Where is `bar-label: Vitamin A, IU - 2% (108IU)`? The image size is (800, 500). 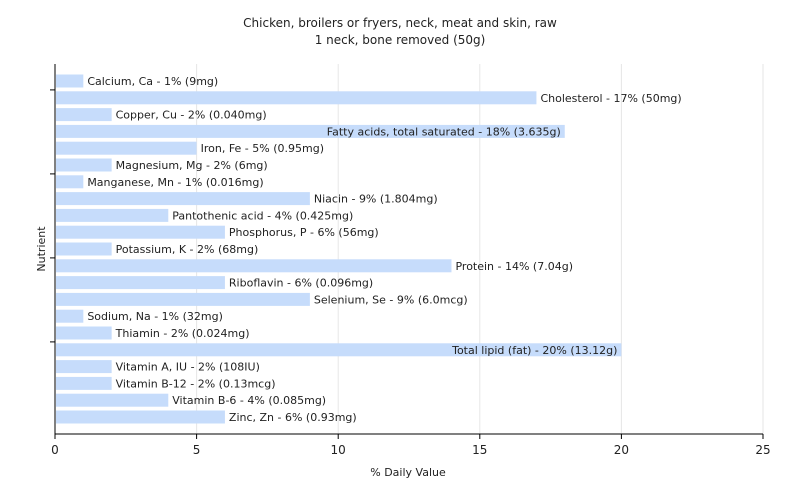
bar-label: Vitamin A, IU - 2% (108IU) is located at coordinates (188, 367).